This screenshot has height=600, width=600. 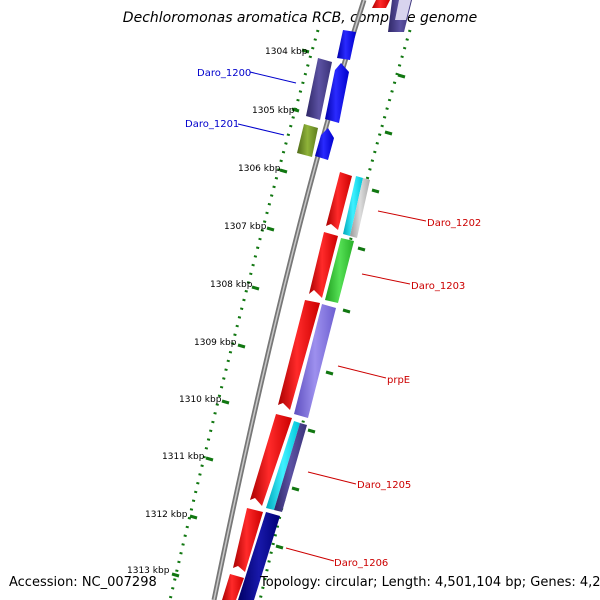 What do you see at coordinates (212, 124) in the screenshot?
I see `gene-label-daro-1201: Daro_1201` at bounding box center [212, 124].